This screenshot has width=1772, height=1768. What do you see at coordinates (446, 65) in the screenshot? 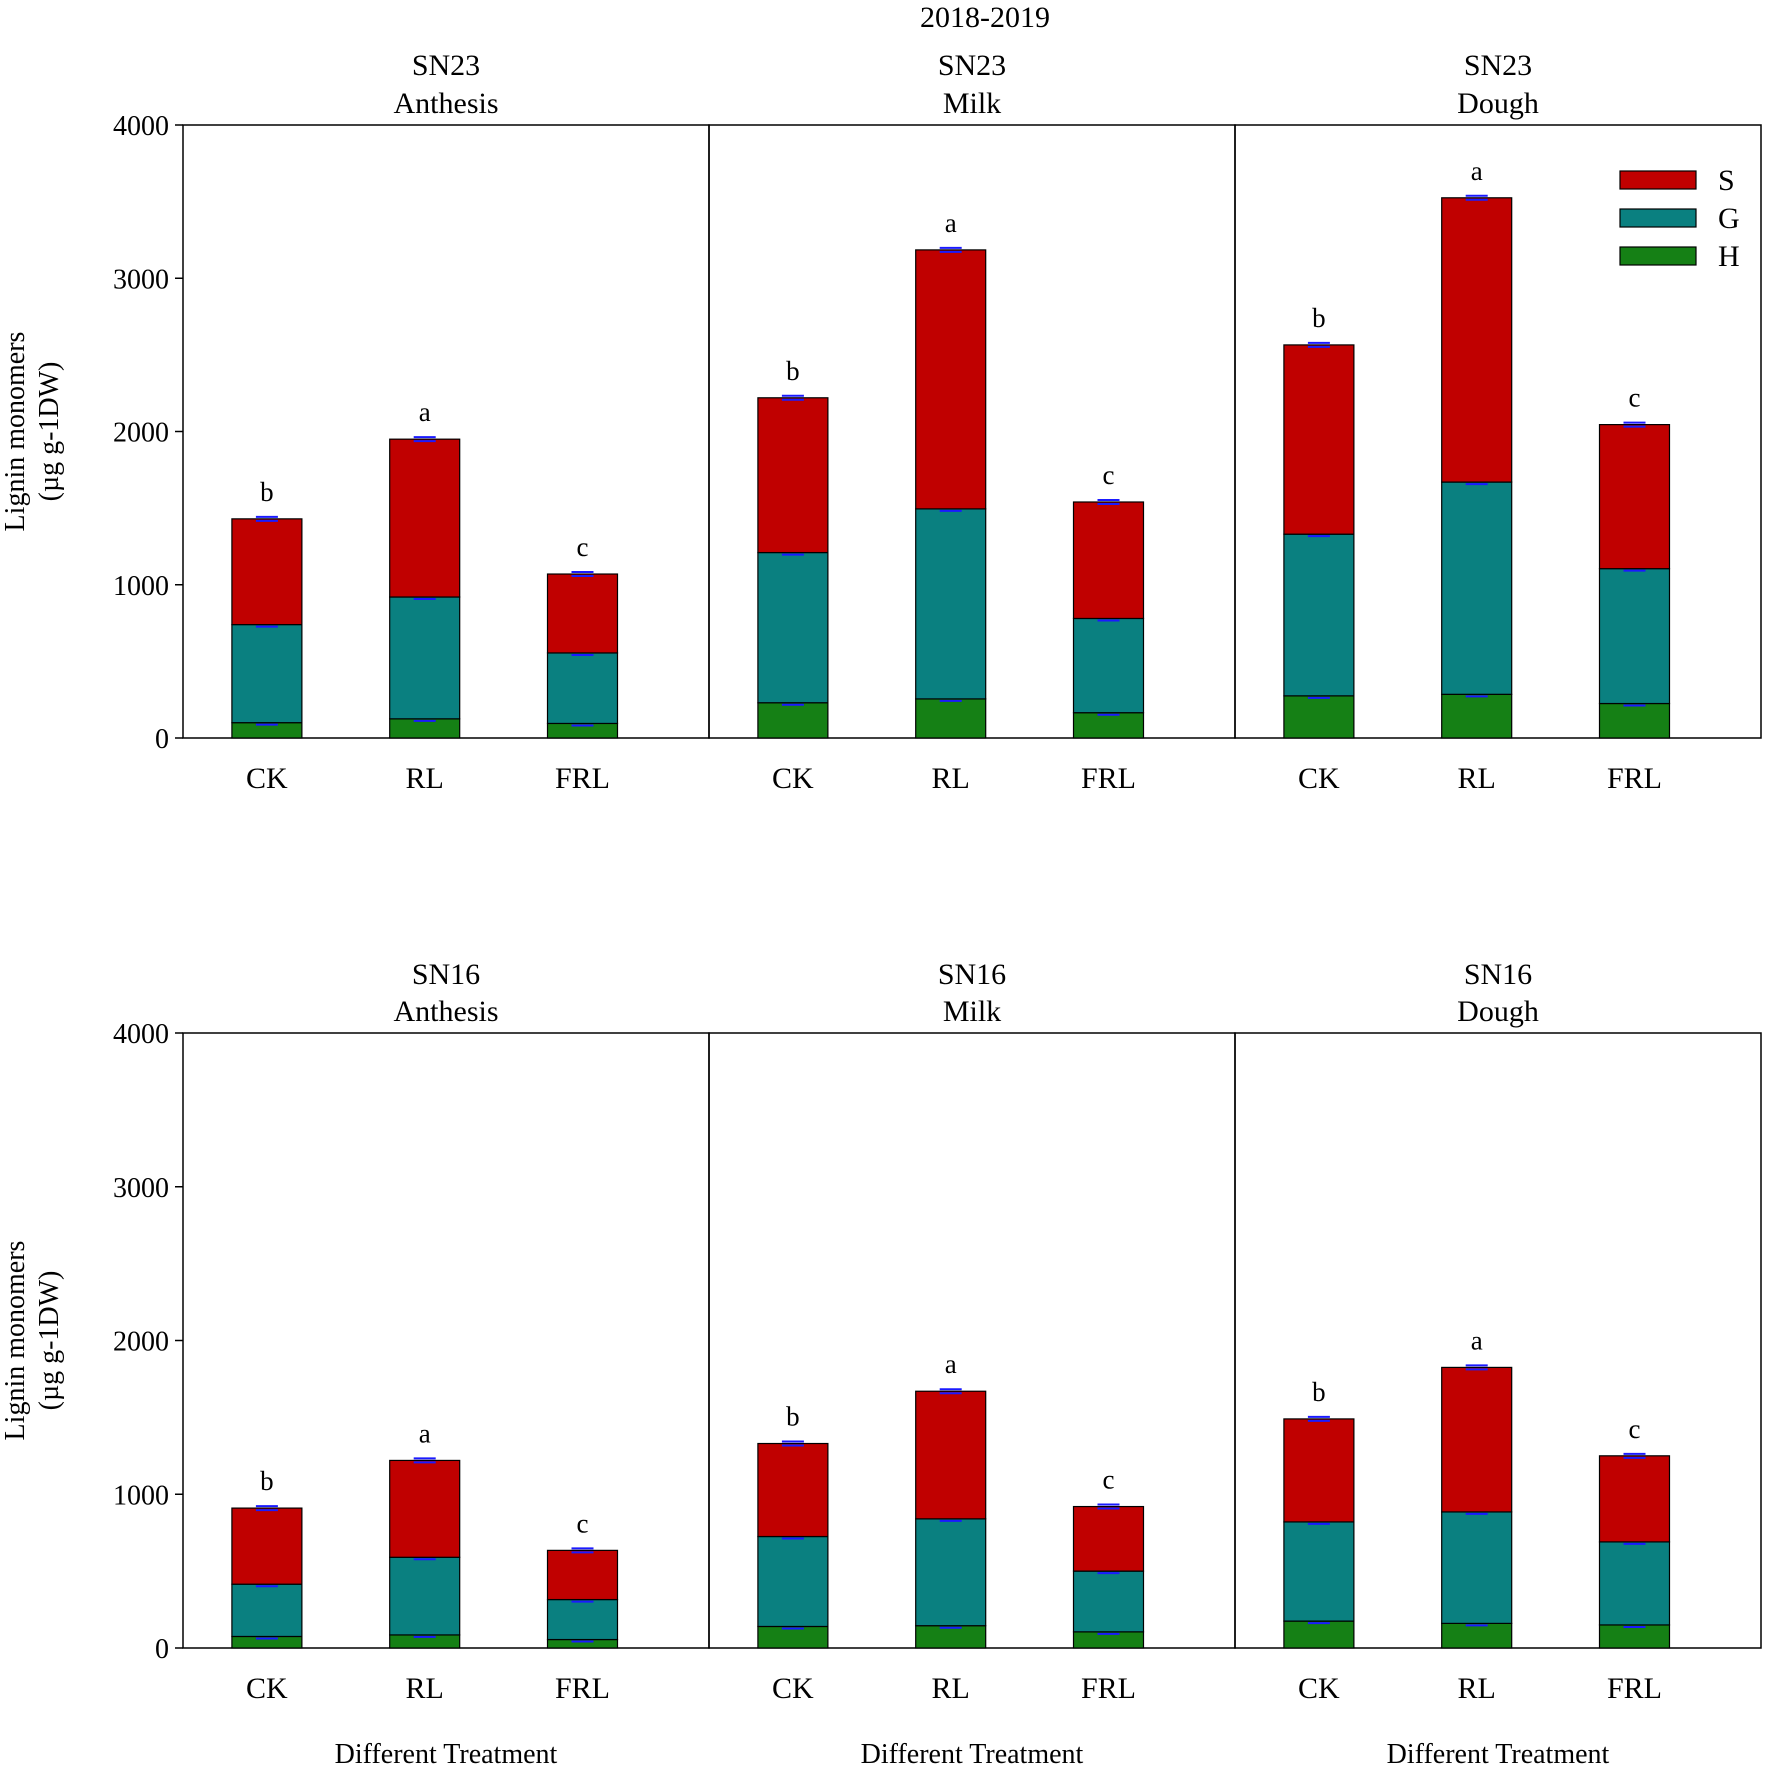
I see `panel-title-cultivar: SN23` at bounding box center [446, 65].